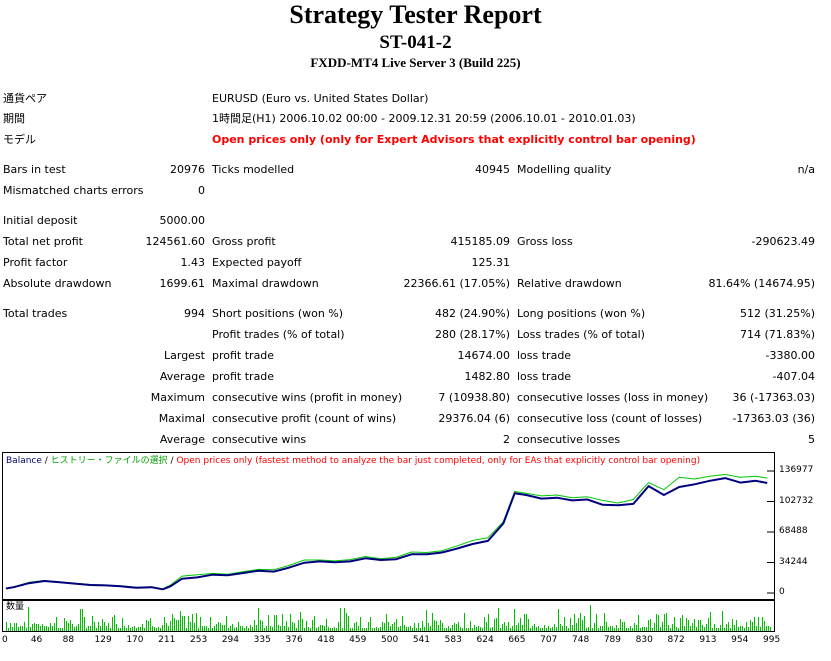 The image size is (831, 661). Describe the element at coordinates (201, 190) in the screenshot. I see `mismatch-value: 0` at that location.